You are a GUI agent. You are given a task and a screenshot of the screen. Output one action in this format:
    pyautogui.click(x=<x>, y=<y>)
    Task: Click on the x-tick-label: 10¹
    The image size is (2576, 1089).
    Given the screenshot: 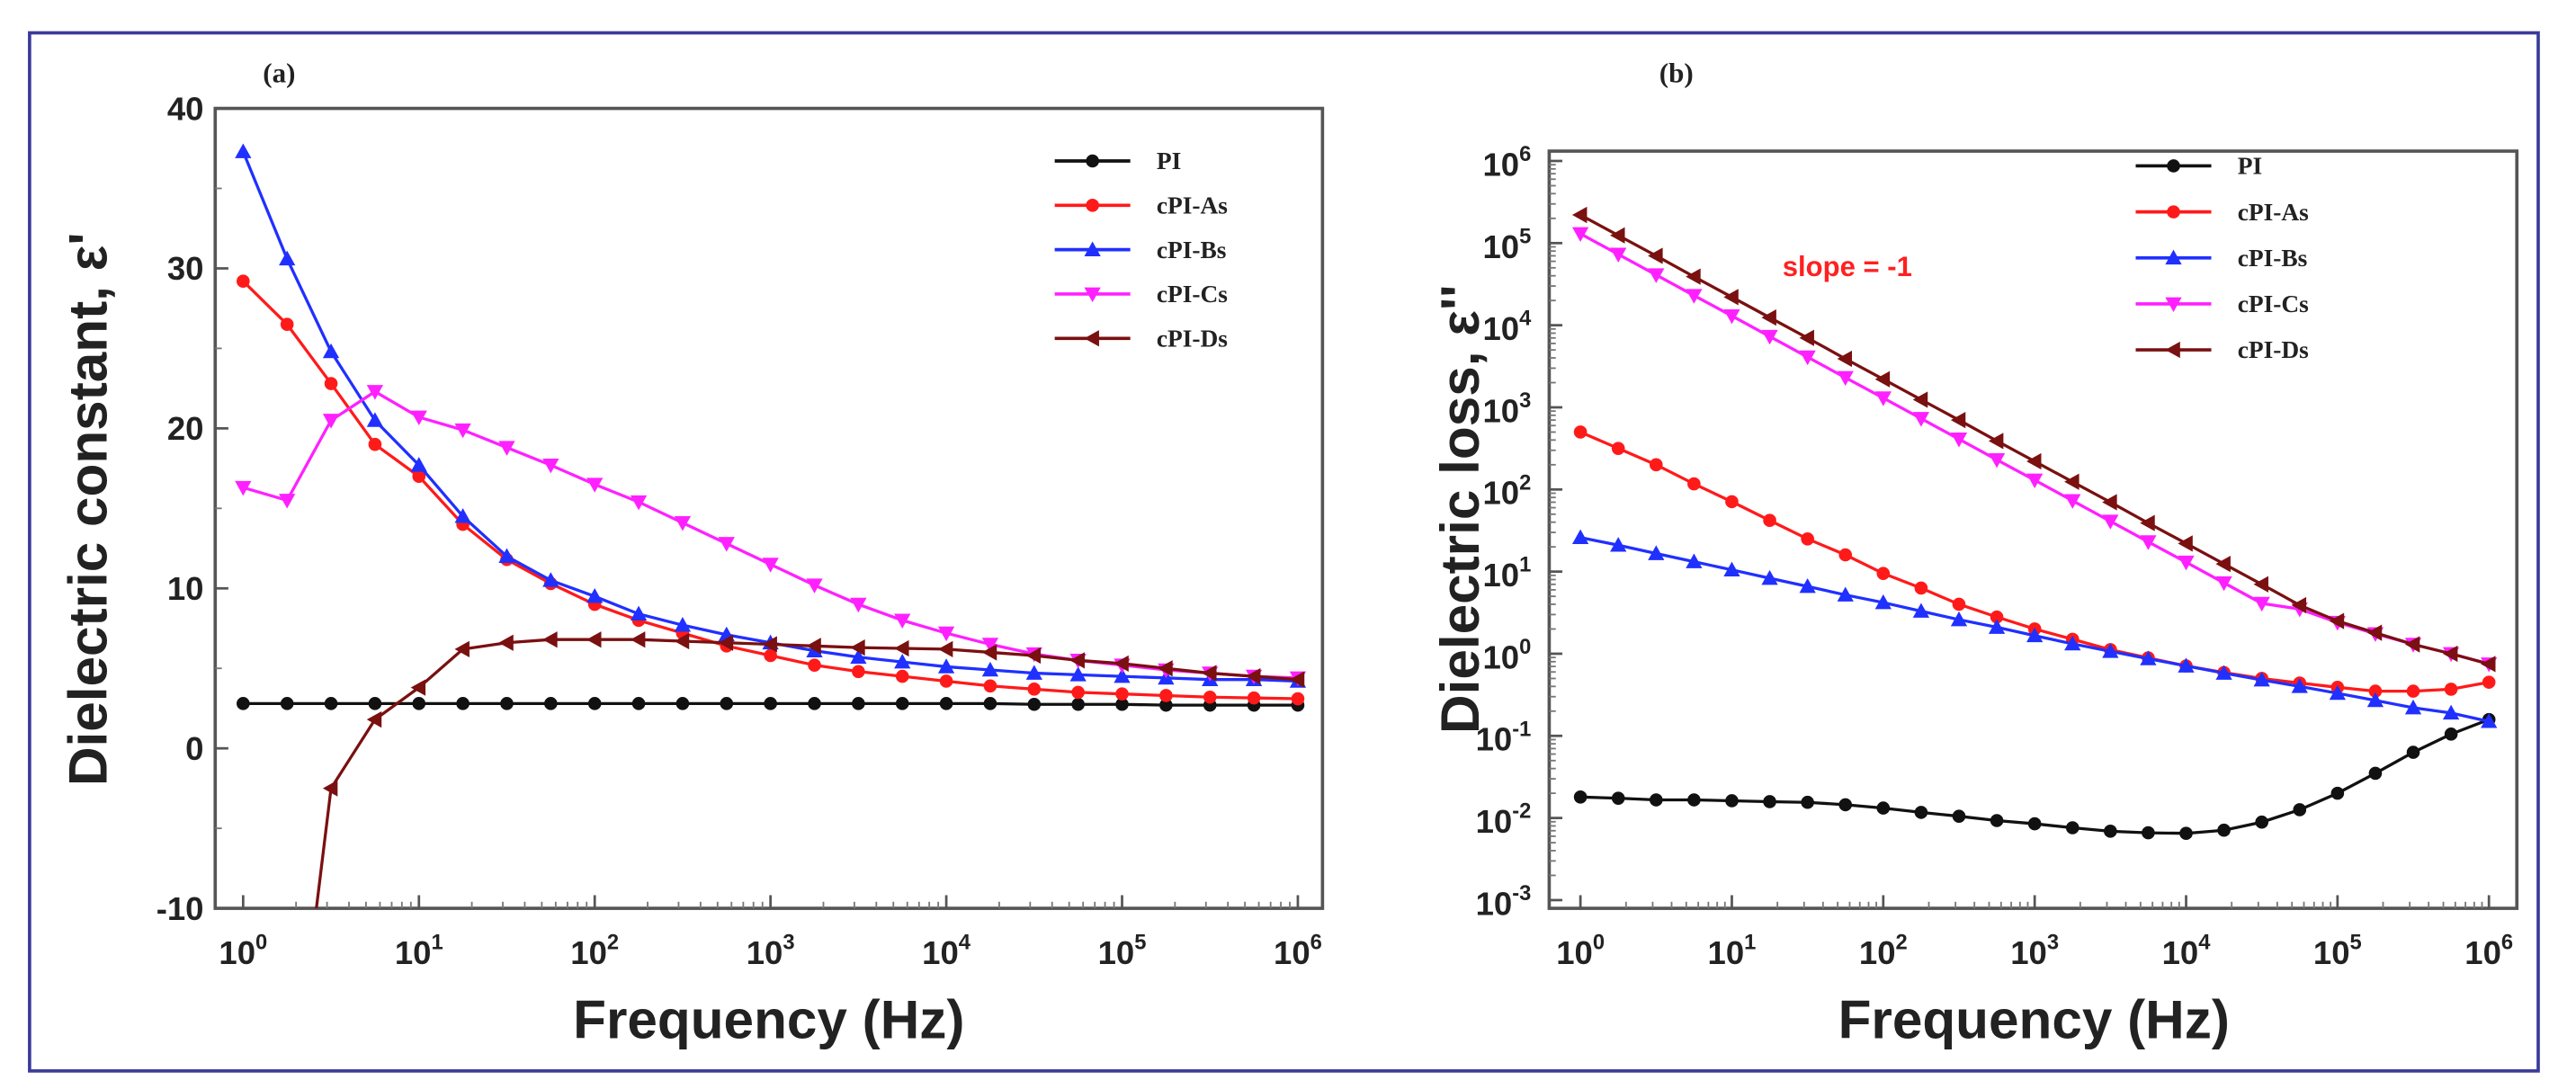 What is the action you would take?
    pyautogui.click(x=1732, y=951)
    